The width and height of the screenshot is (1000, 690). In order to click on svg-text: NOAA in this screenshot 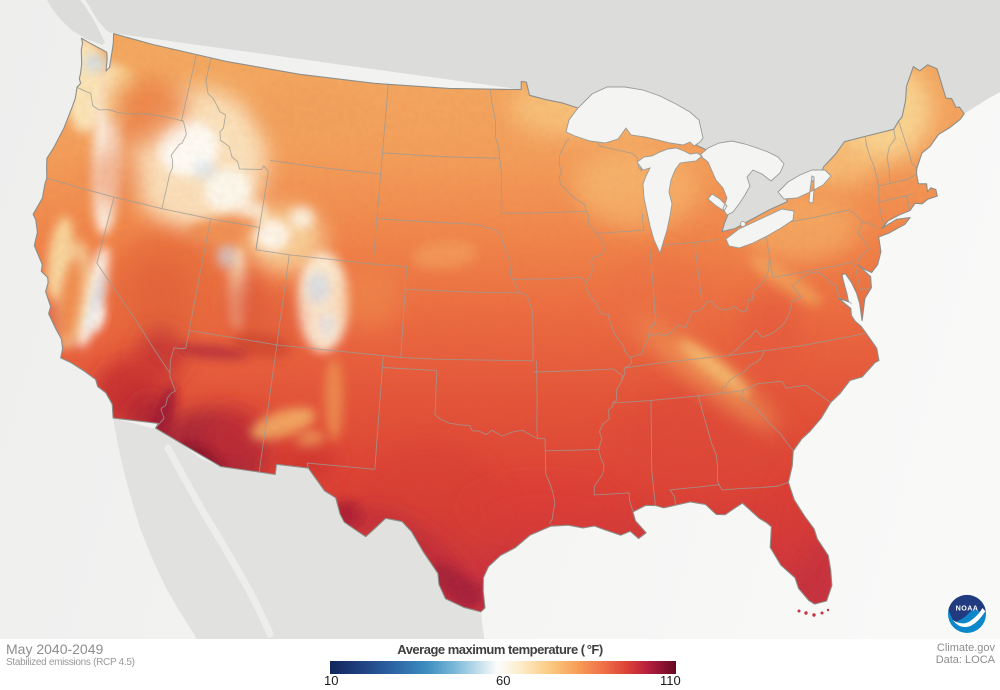, I will do `click(967, 608)`.